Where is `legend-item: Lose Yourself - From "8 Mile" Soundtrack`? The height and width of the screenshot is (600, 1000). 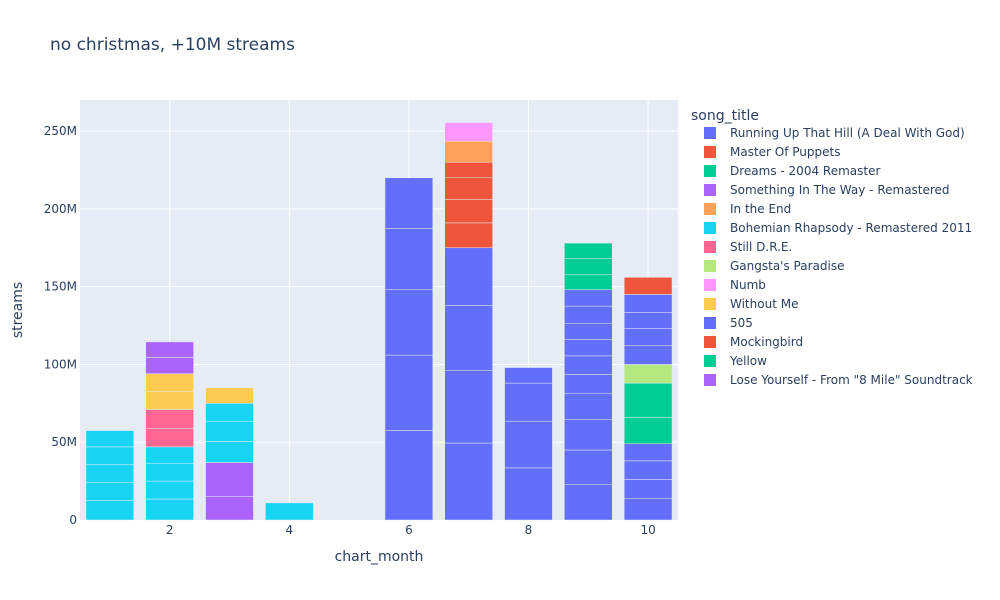
legend-item: Lose Yourself - From "8 Mile" Soundtrack is located at coordinates (838, 380).